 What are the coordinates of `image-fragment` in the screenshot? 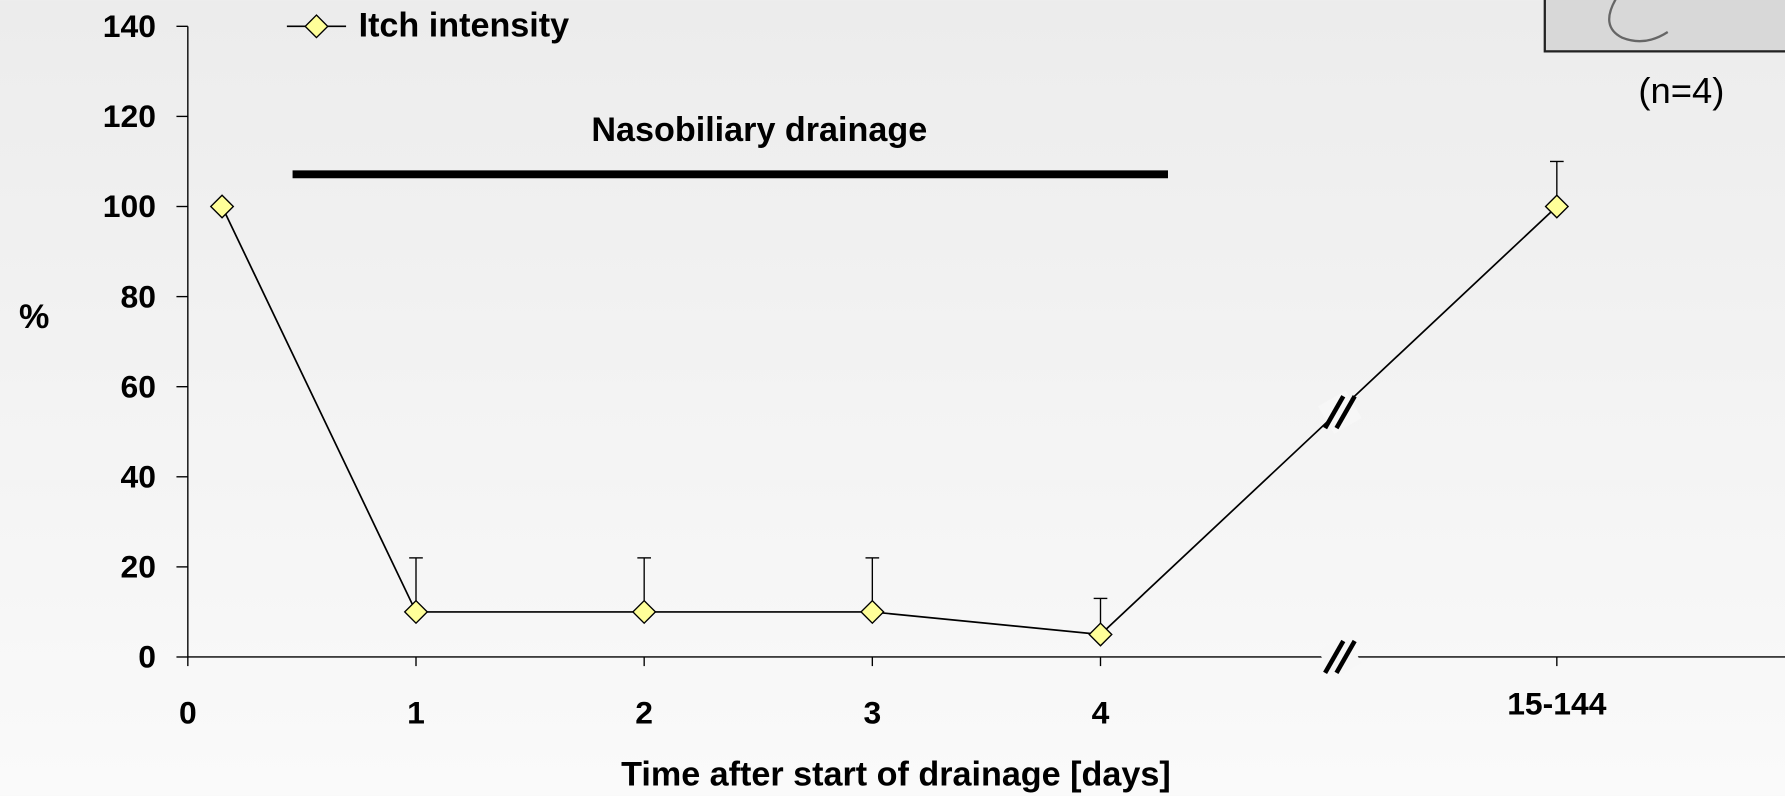 It's located at (1664, 26).